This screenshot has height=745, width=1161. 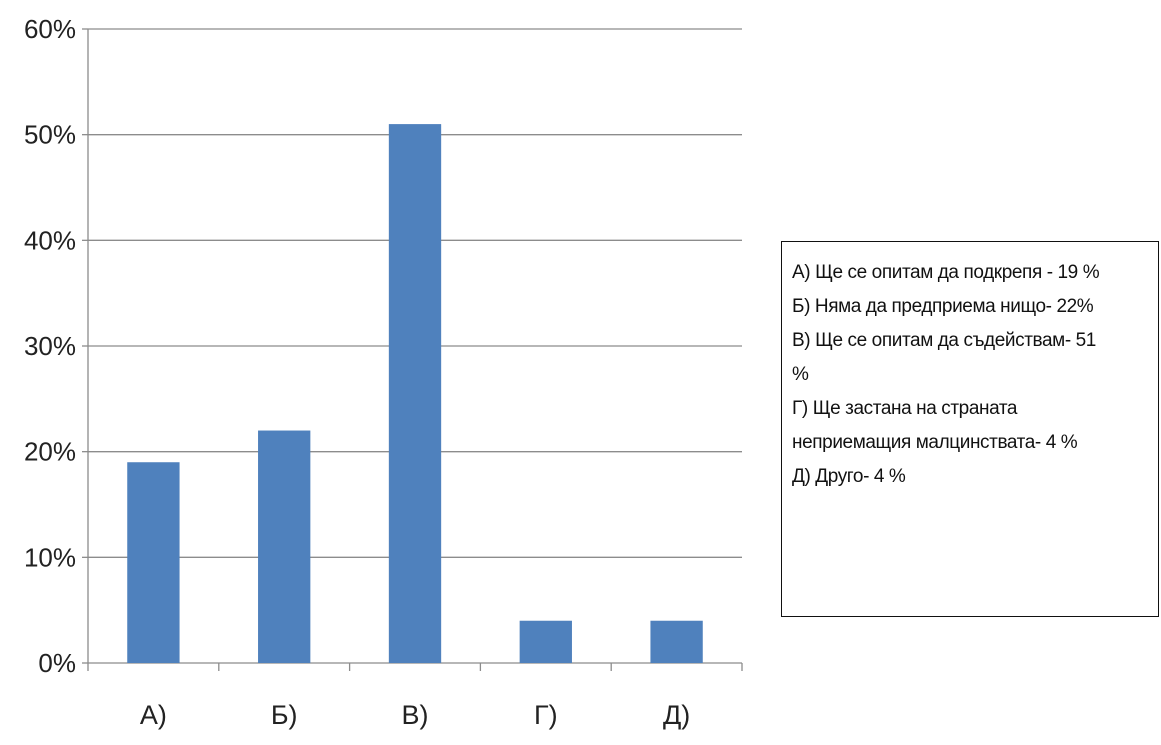 What do you see at coordinates (935, 442) in the screenshot?
I see `legend-entry-g-cont: неприемащия малцинствата- 4 %` at bounding box center [935, 442].